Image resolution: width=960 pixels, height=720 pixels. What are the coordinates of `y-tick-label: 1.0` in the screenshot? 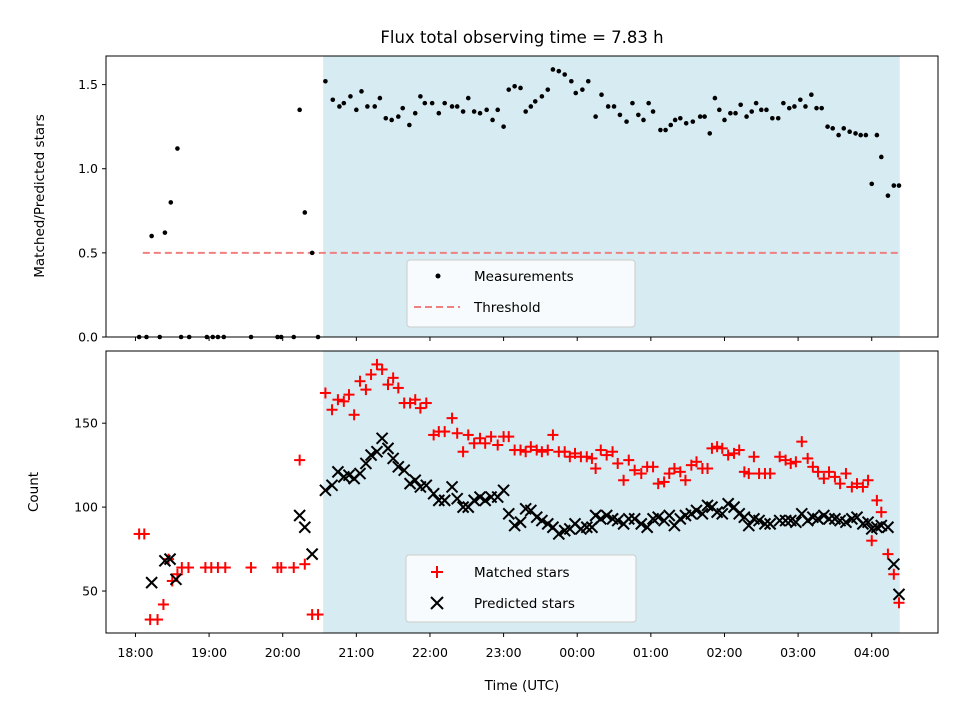 It's located at (88, 168).